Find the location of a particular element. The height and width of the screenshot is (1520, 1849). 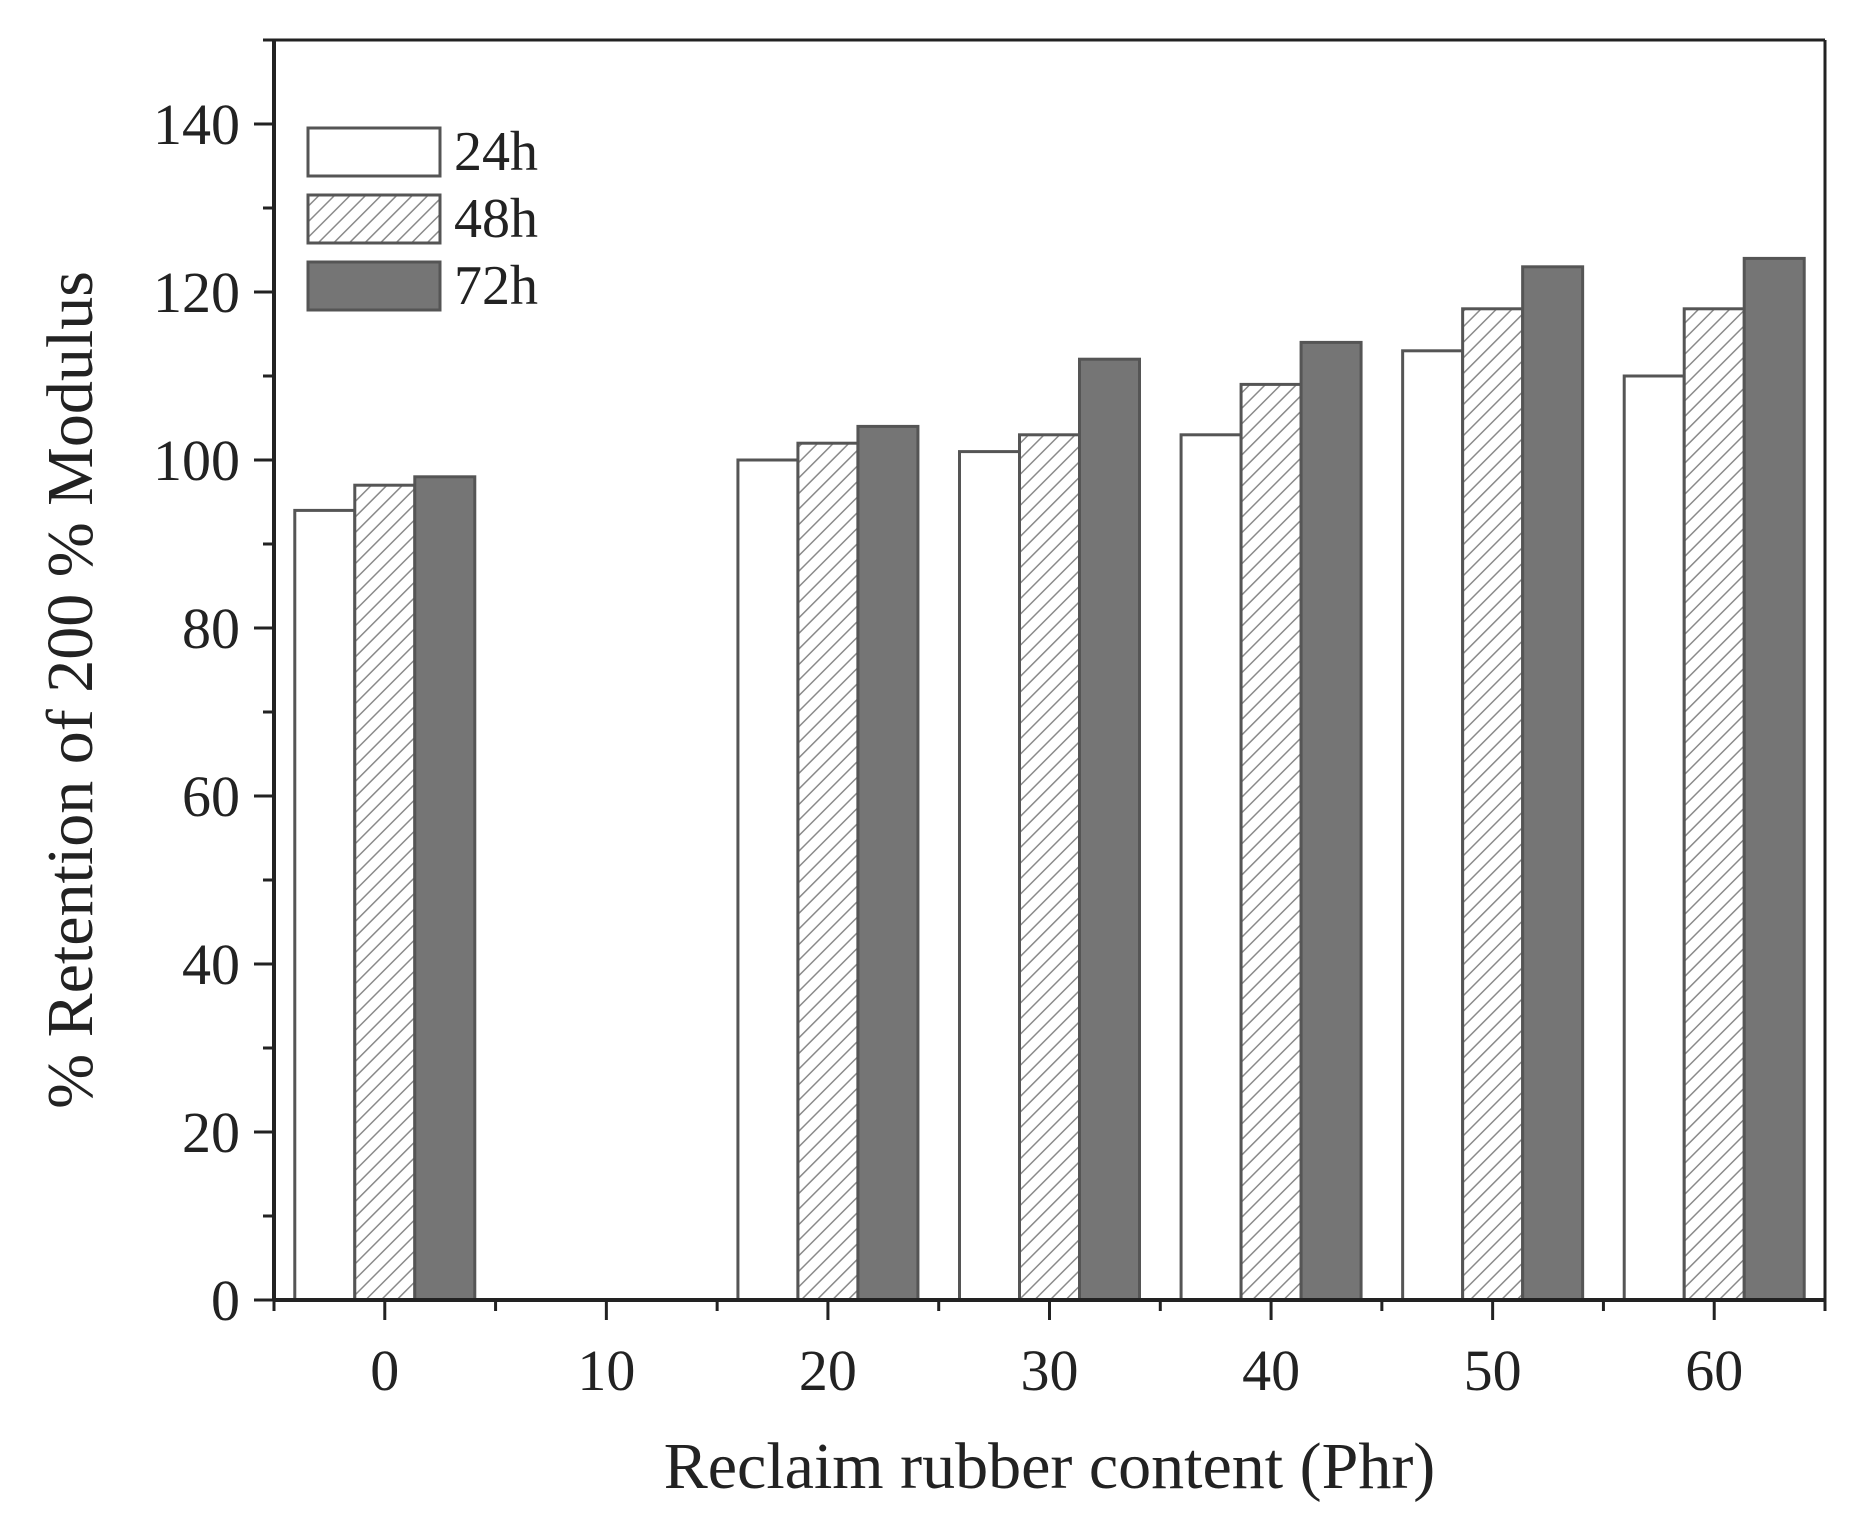

legend-swatch-24h is located at coordinates (374, 152).